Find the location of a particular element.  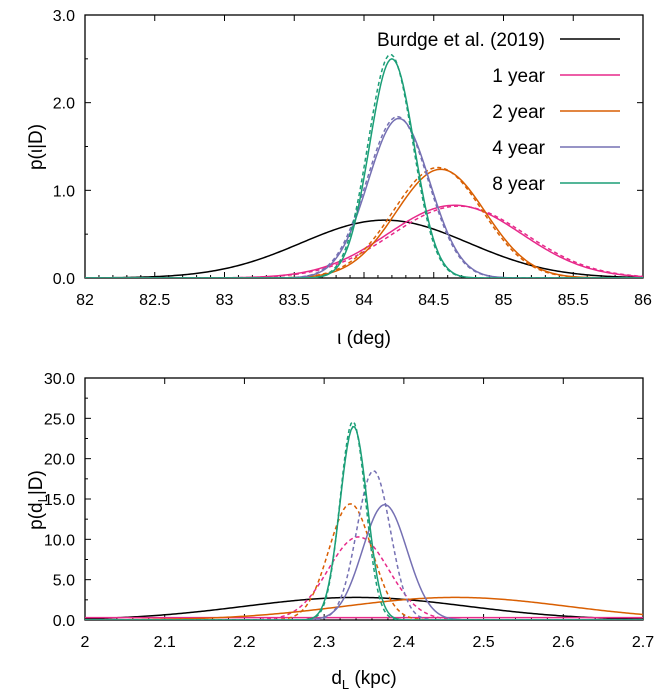

x-axis-label: dL (kpc) is located at coordinates (363, 680).